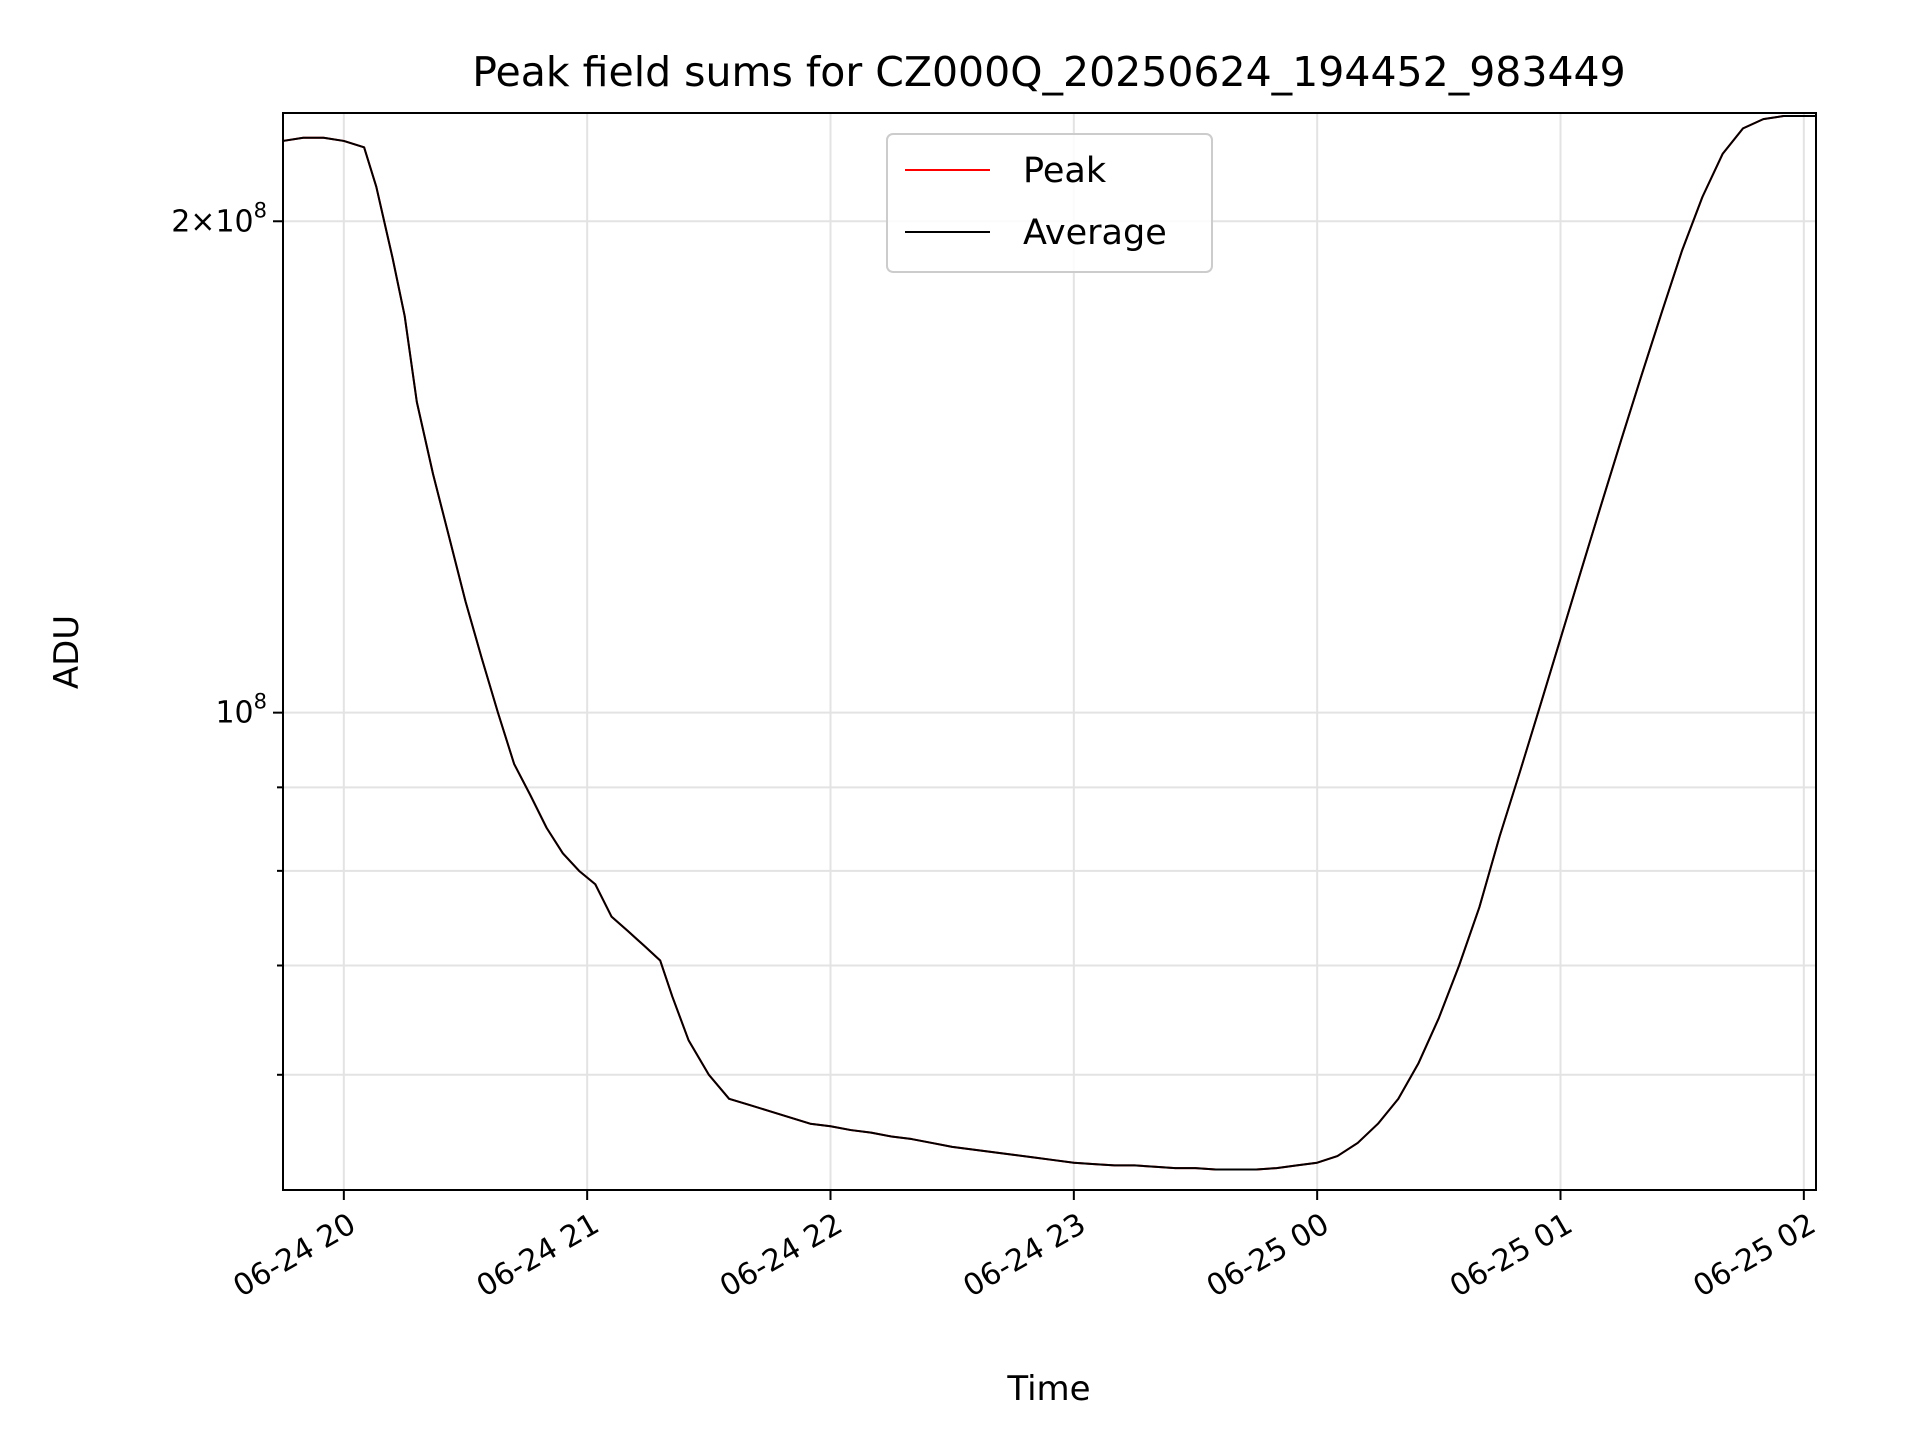  What do you see at coordinates (1065, 171) in the screenshot?
I see `legend-label-peak: Peak` at bounding box center [1065, 171].